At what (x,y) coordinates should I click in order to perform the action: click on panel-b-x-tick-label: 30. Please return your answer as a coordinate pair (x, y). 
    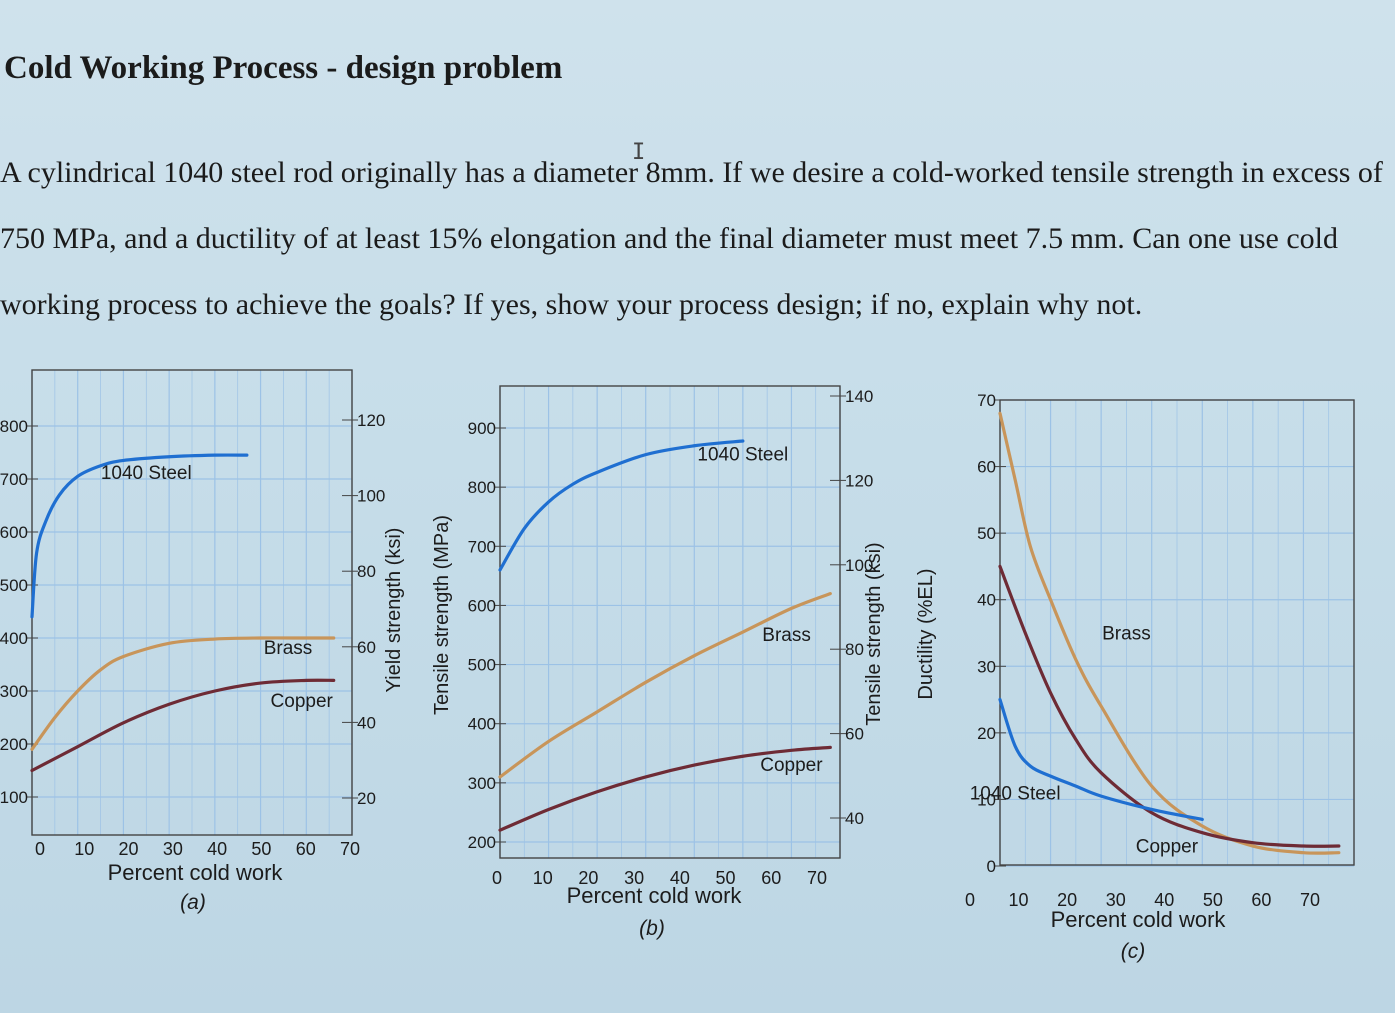
    Looking at the image, I should click on (634, 878).